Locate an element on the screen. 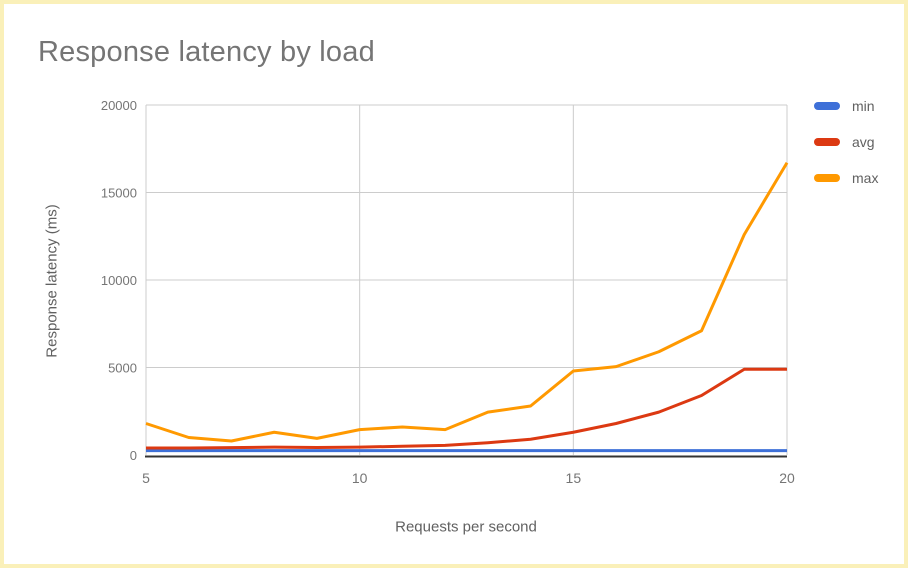 Image resolution: width=908 pixels, height=572 pixels. x-tick-label: 20 is located at coordinates (787, 478).